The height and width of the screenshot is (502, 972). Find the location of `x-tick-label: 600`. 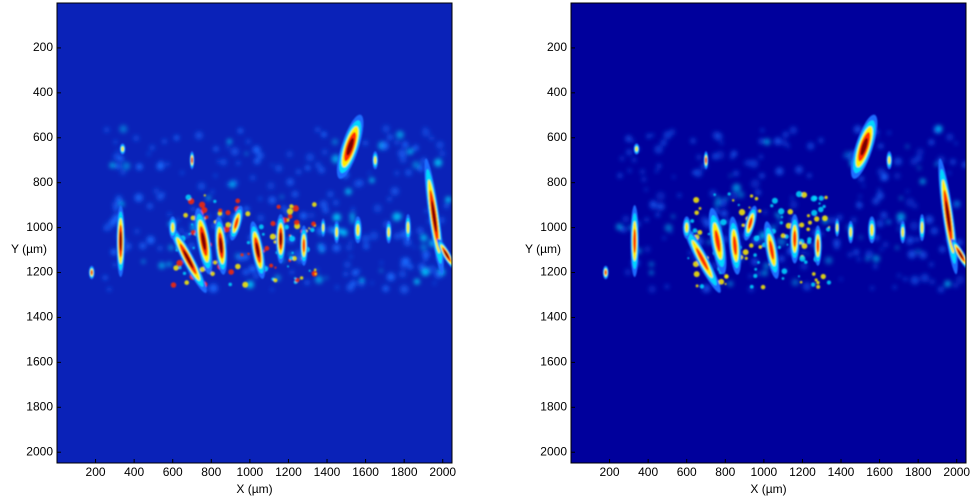

x-tick-label: 600 is located at coordinates (687, 472).